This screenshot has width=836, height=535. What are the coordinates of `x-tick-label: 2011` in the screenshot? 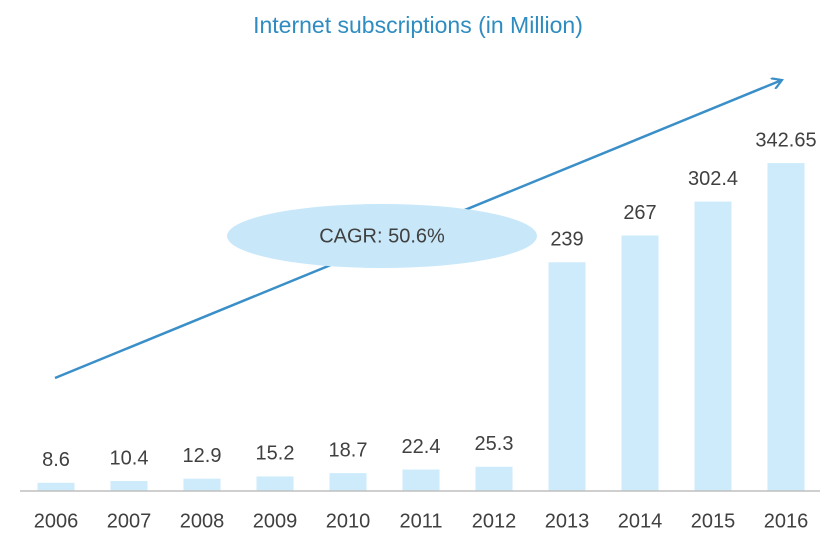 It's located at (420, 521).